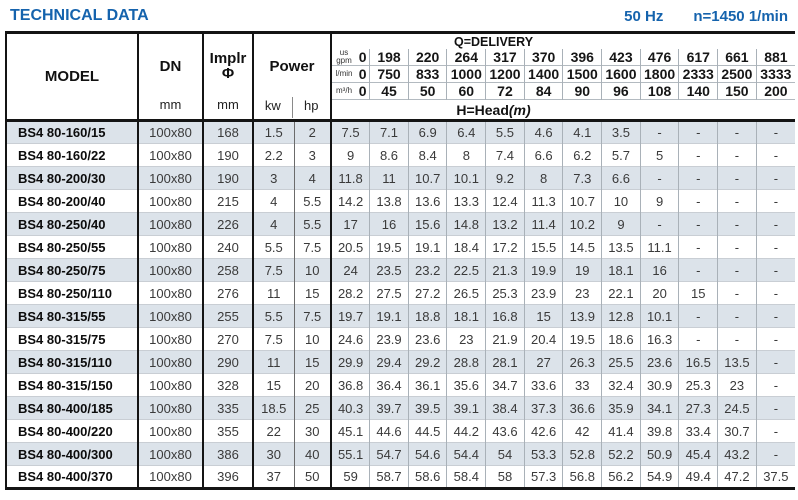 This screenshot has width=798, height=500. What do you see at coordinates (350, 454) in the screenshot?
I see `head-value-cell: 55.1` at bounding box center [350, 454].